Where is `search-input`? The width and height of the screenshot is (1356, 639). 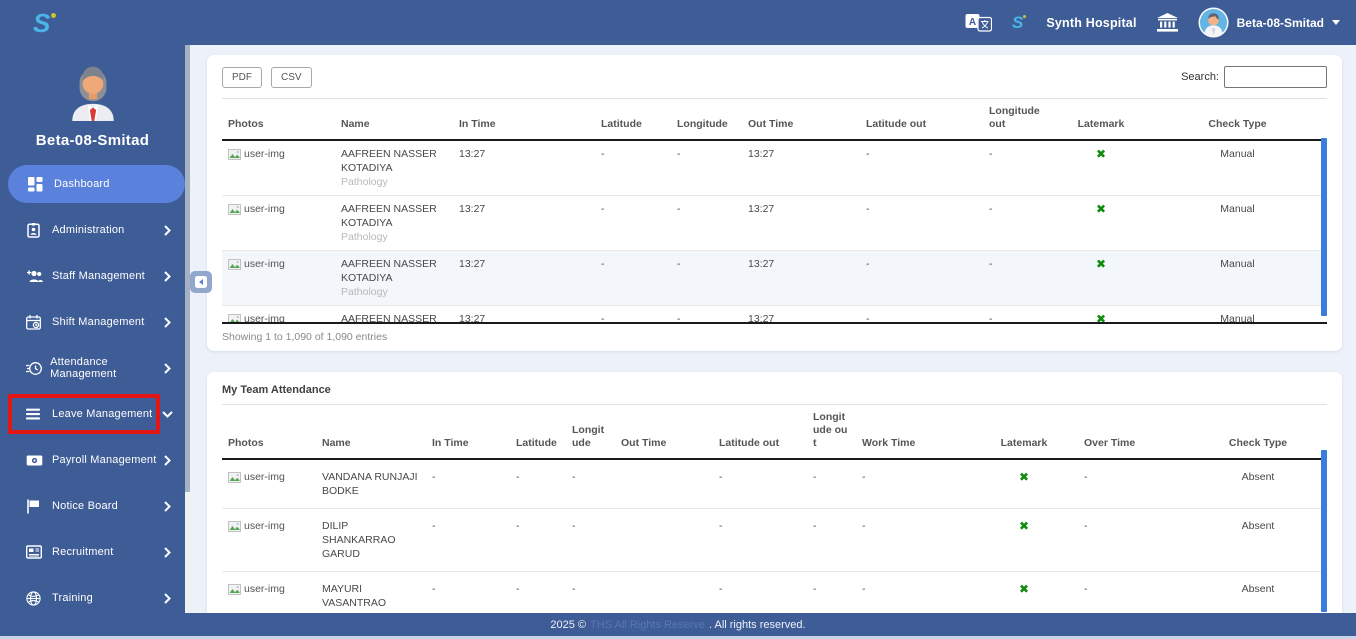
search-input is located at coordinates (1275, 77).